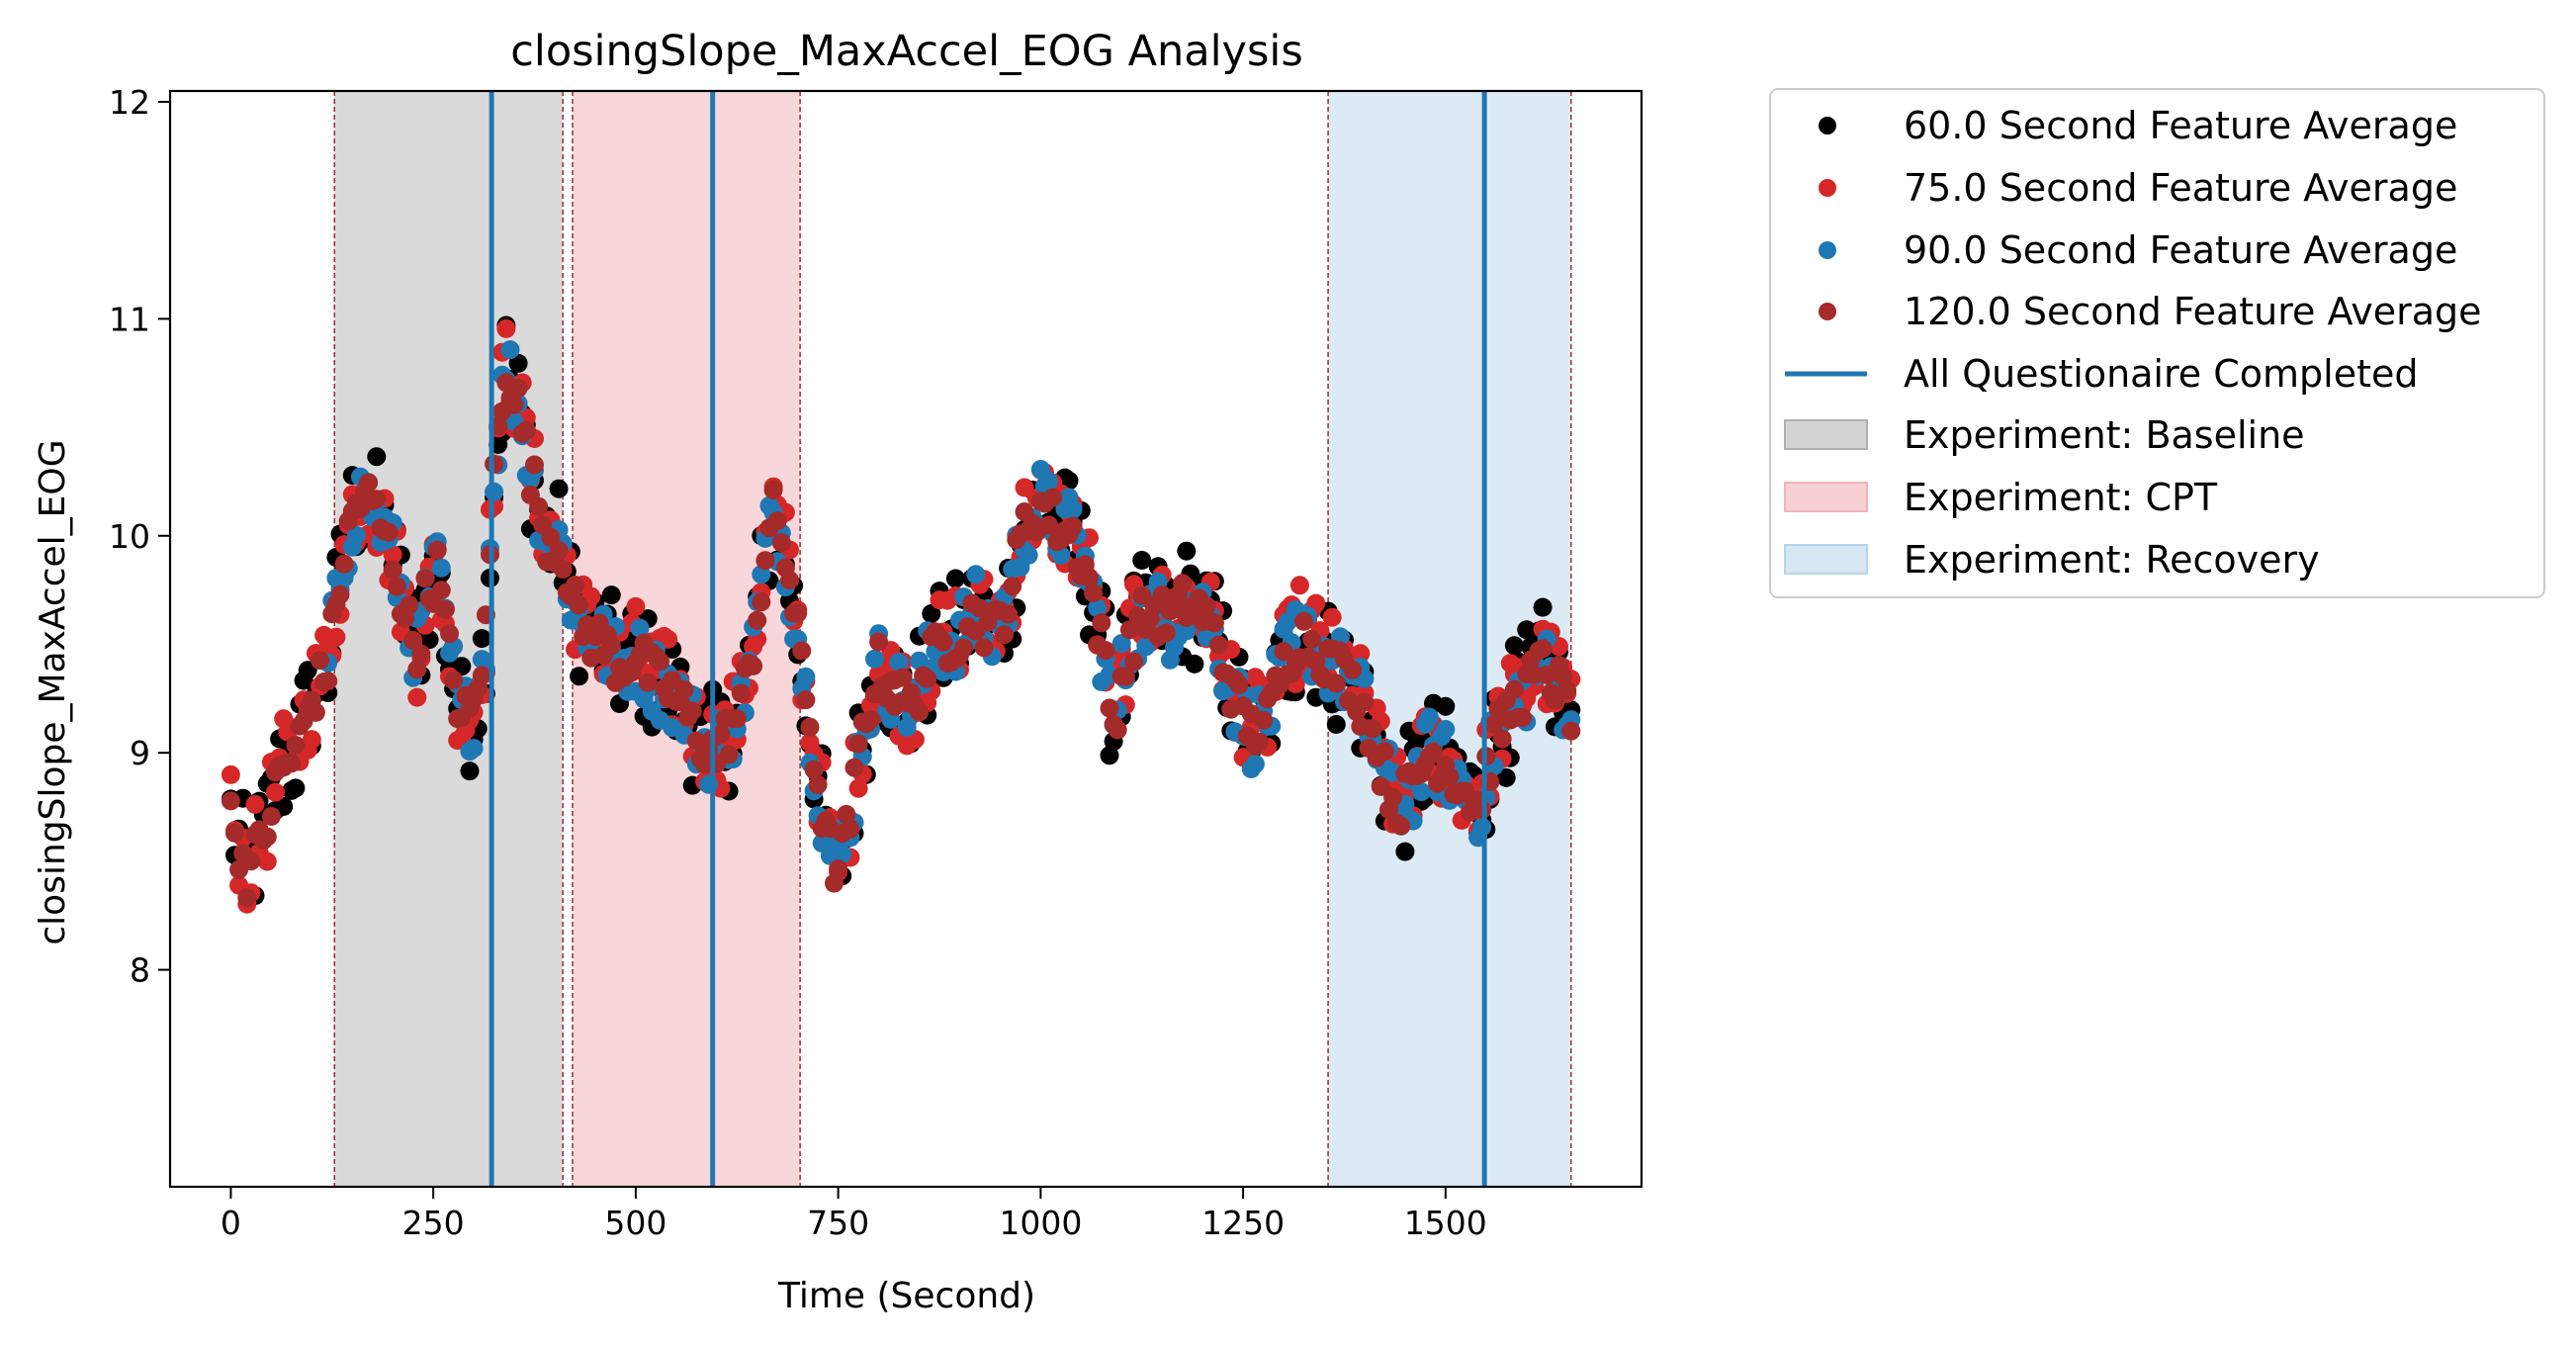 The width and height of the screenshot is (2576, 1346). I want to click on legend-marker-cpt, so click(1826, 497).